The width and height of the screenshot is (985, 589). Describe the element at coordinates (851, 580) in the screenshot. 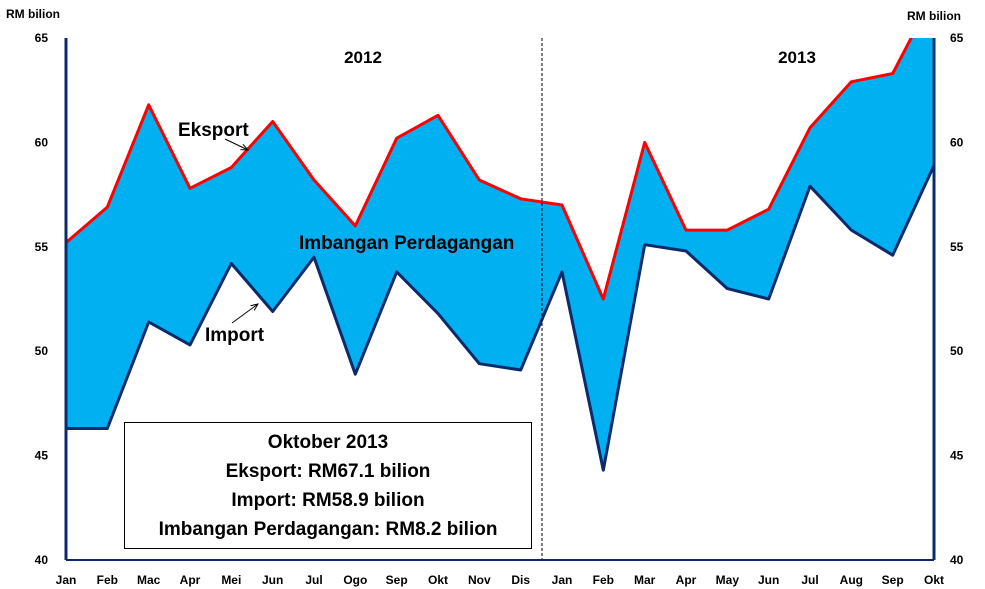

I see `x-tick-19: Aug` at that location.